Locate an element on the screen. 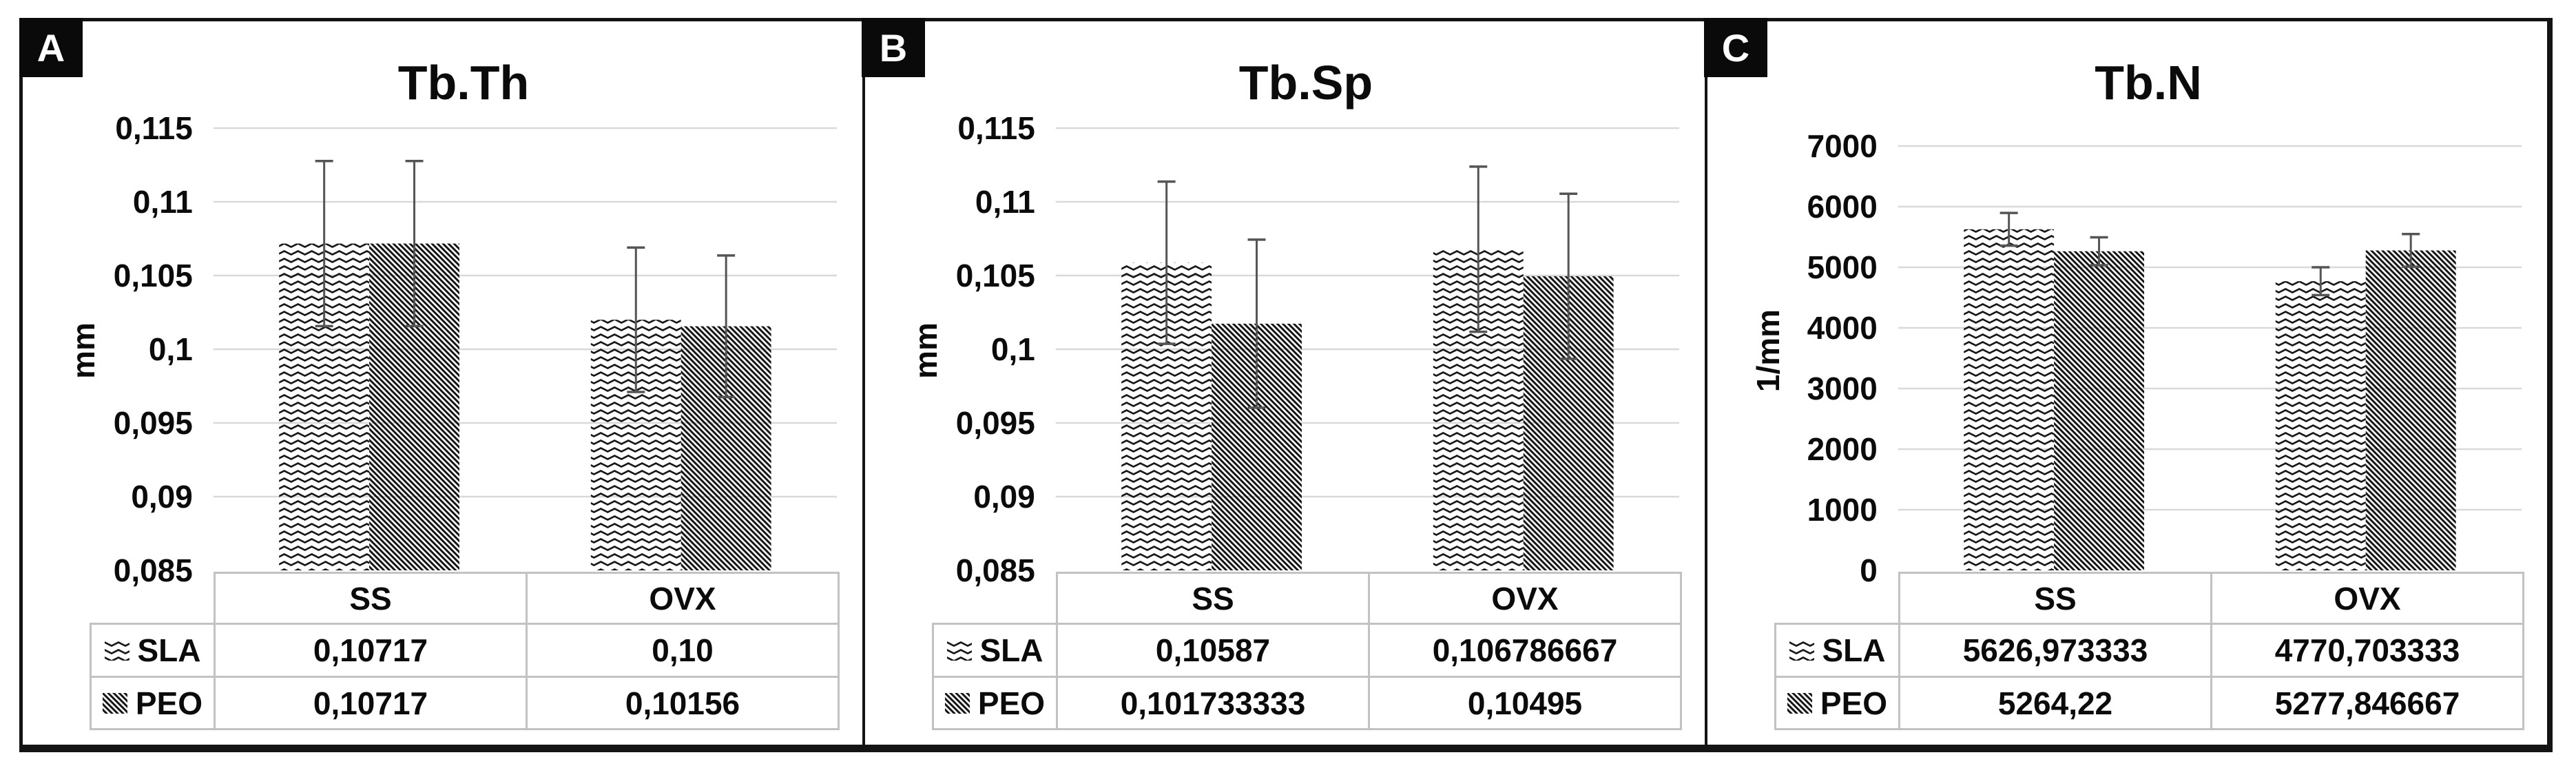 The width and height of the screenshot is (2576, 766). value-cell-peo-ovx: 5277,846667 is located at coordinates (2367, 703).